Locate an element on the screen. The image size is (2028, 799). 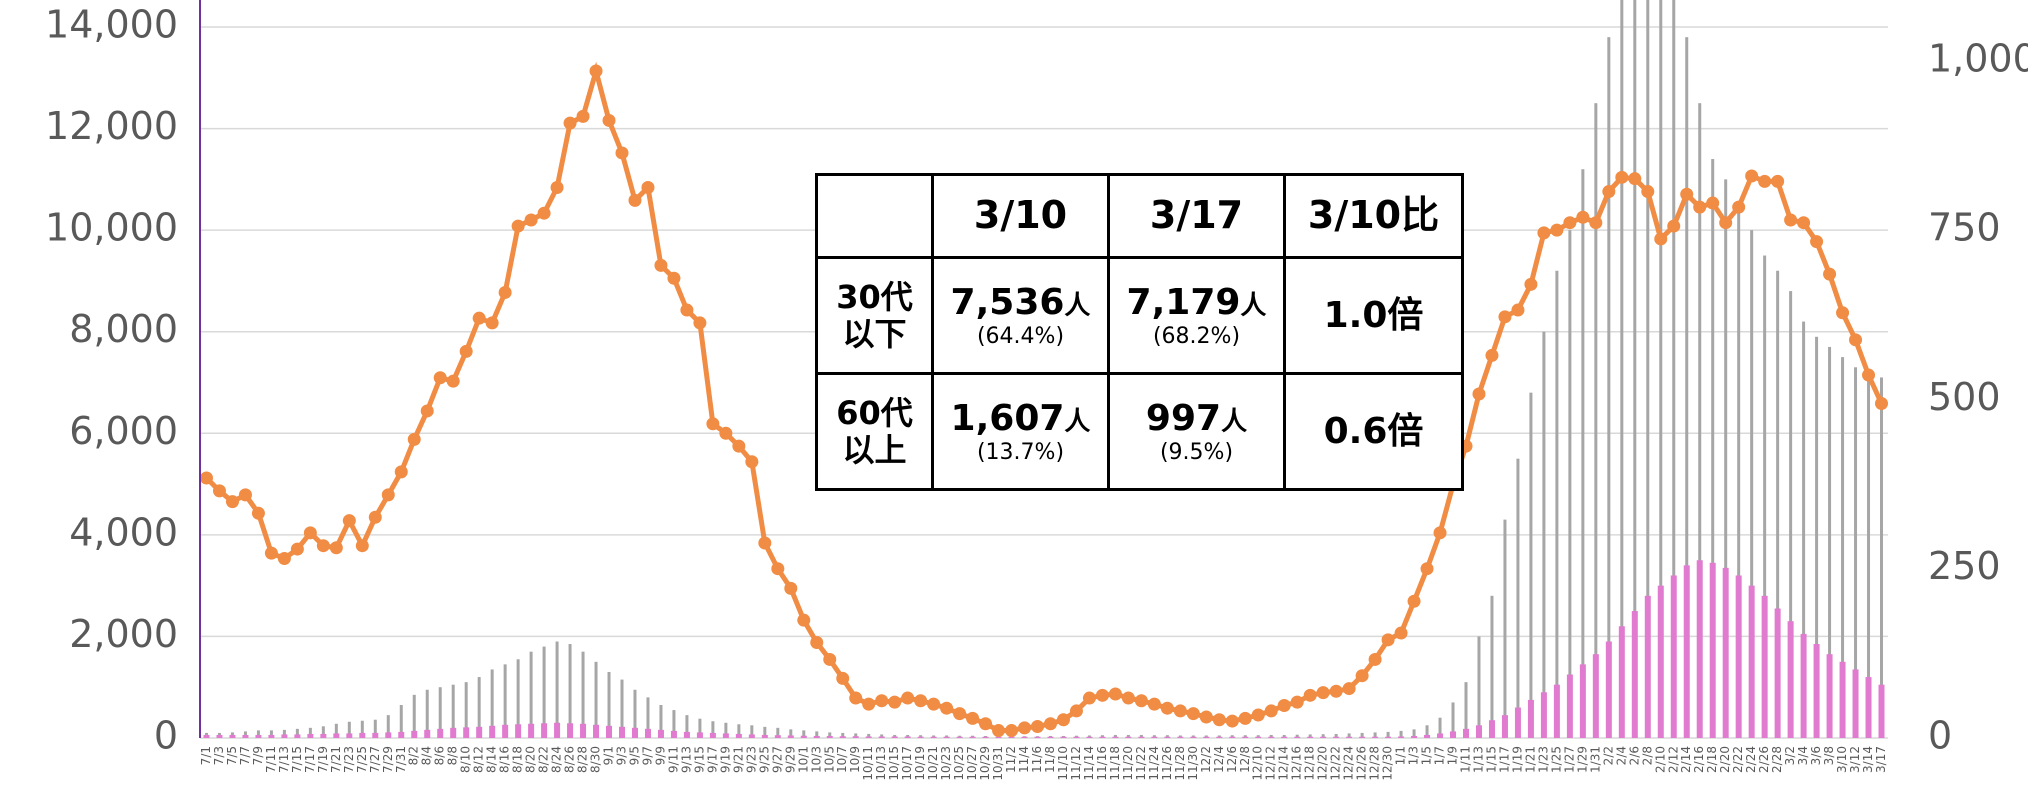
x-tick-label: 8/22 is located at coordinates (544, 759).